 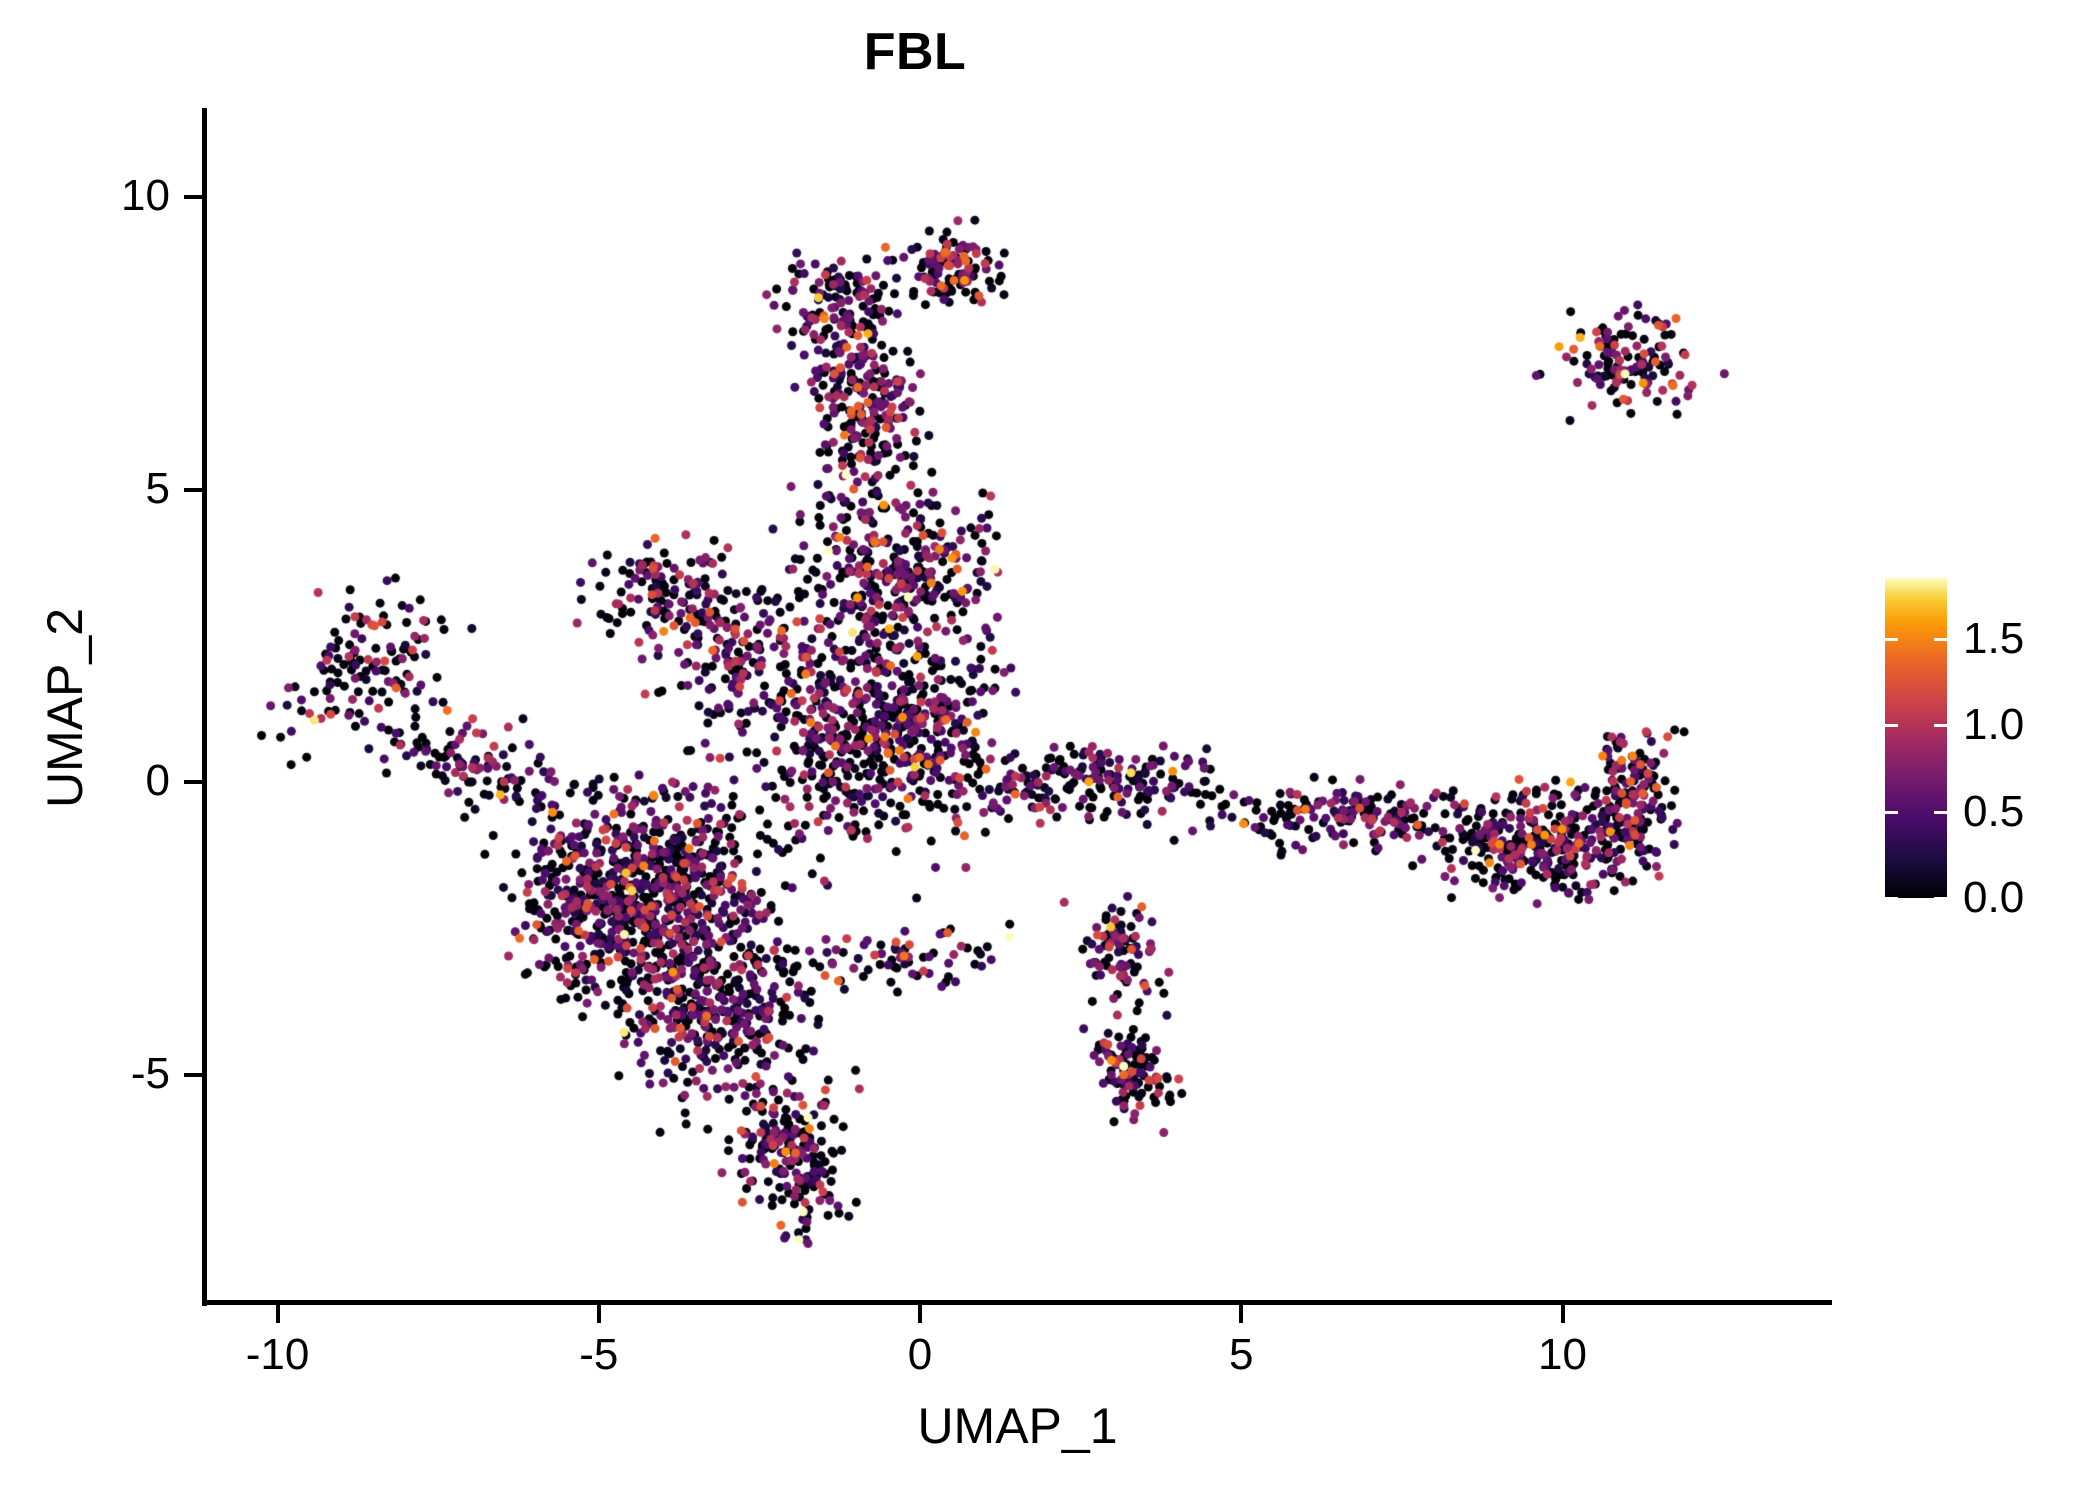 I want to click on page-title: FBL, so click(x=915, y=52).